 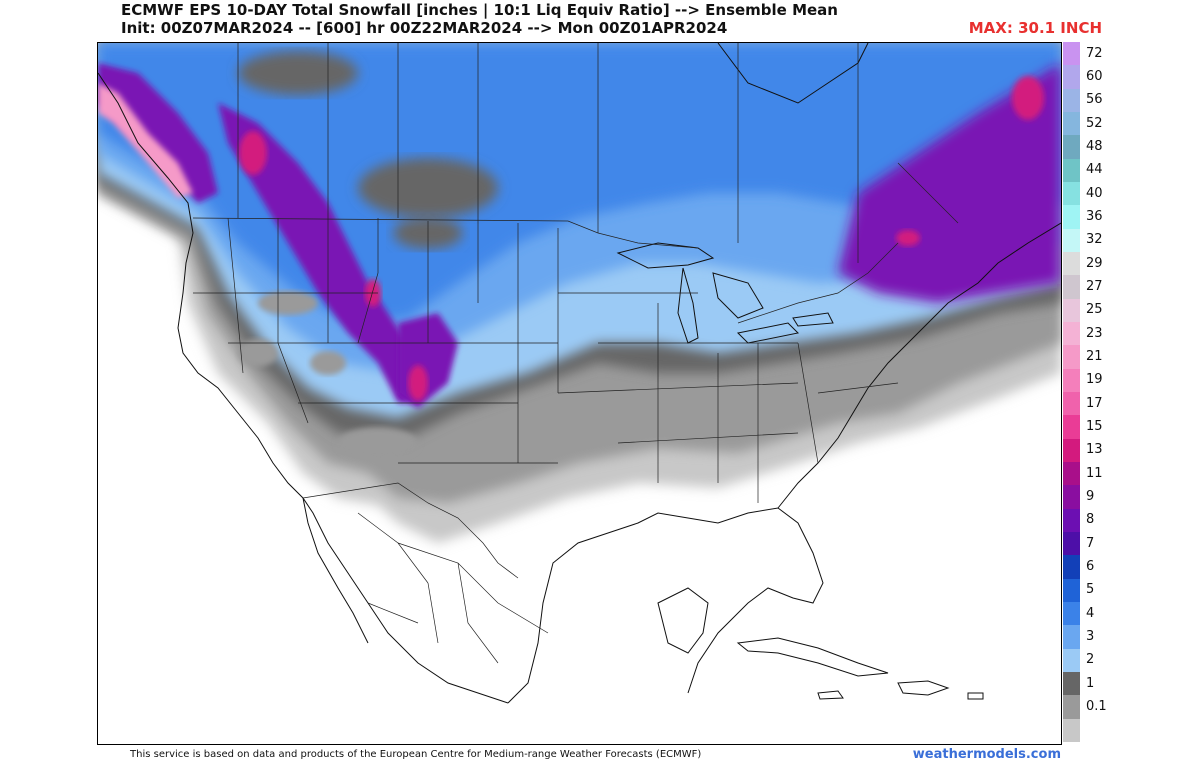 I want to click on legend-label: 15, so click(x=1094, y=426).